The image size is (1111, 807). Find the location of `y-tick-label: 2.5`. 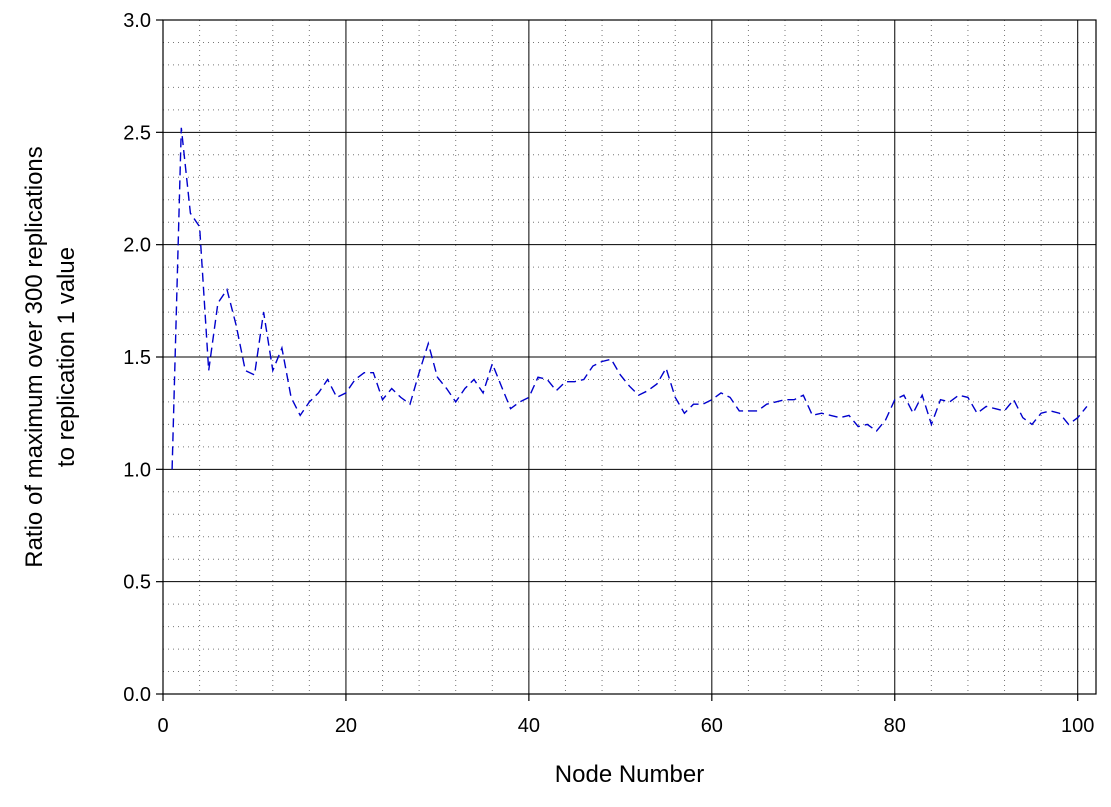

y-tick-label: 2.5 is located at coordinates (137, 133).